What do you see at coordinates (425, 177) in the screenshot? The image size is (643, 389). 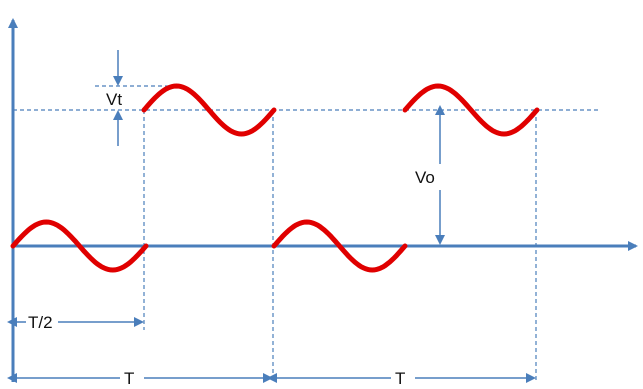 I see `vo-label: Vo` at bounding box center [425, 177].